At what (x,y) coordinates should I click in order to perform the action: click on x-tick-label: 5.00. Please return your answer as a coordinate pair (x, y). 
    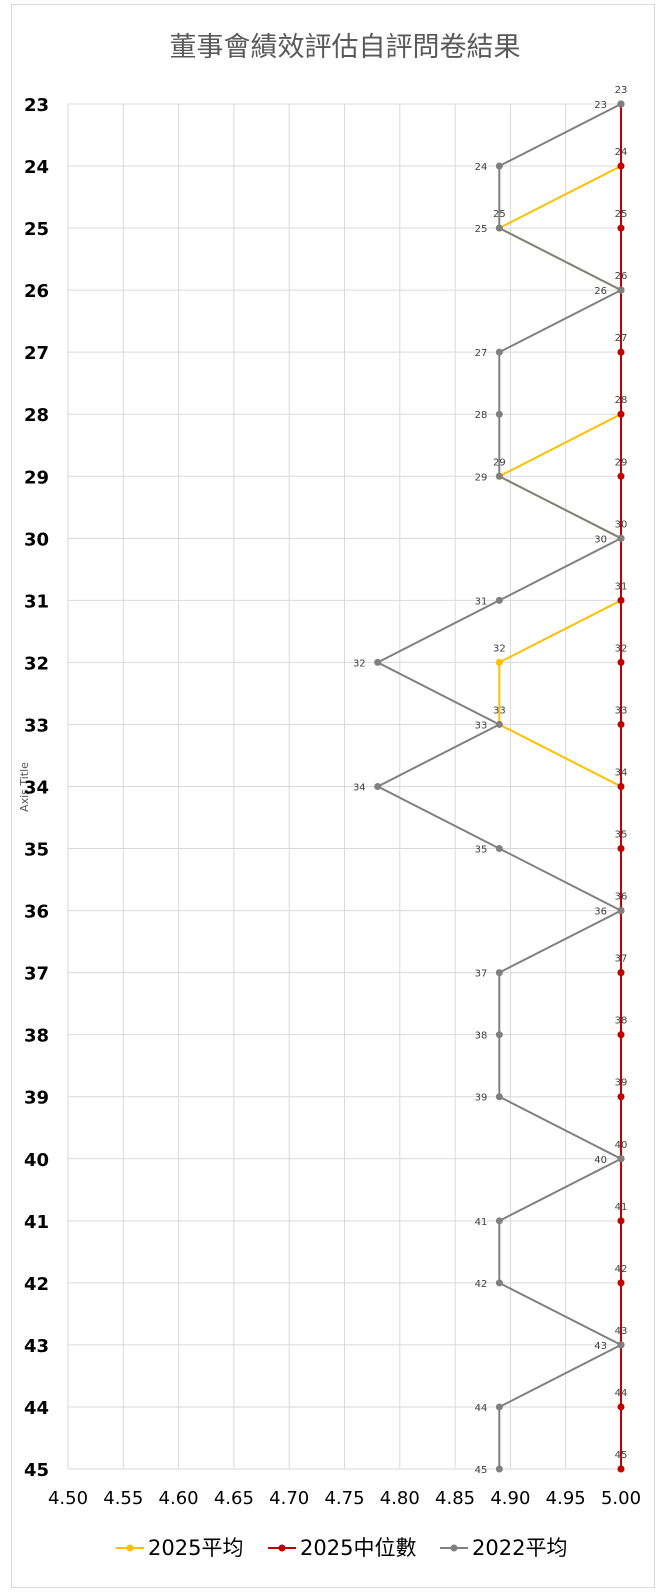
    Looking at the image, I should click on (621, 1498).